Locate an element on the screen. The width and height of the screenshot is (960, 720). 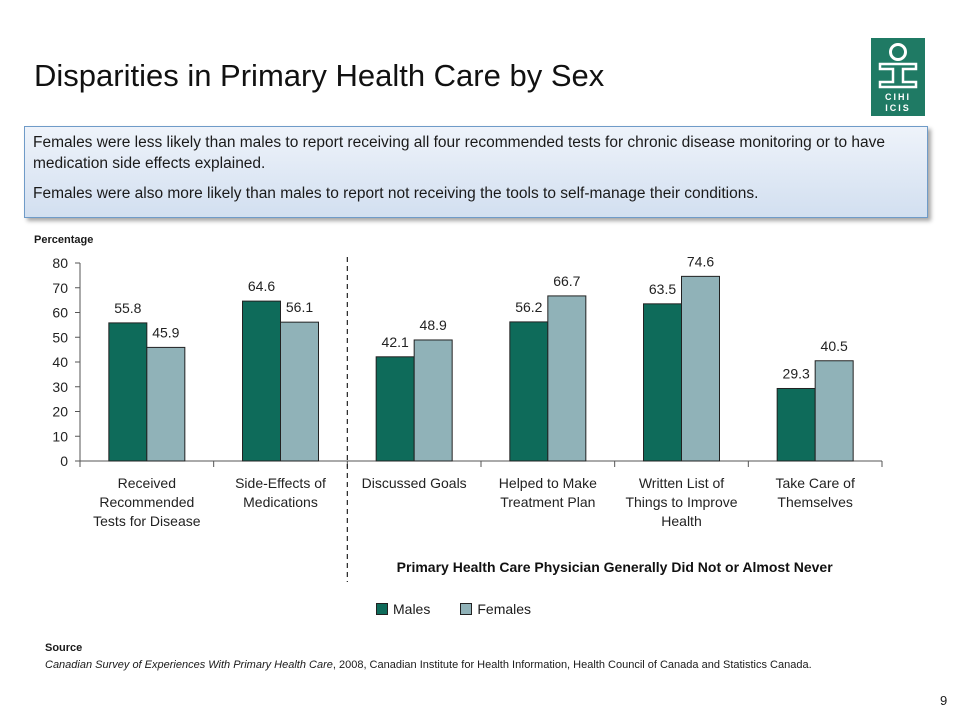
legend-label-females: Females is located at coordinates (504, 609).